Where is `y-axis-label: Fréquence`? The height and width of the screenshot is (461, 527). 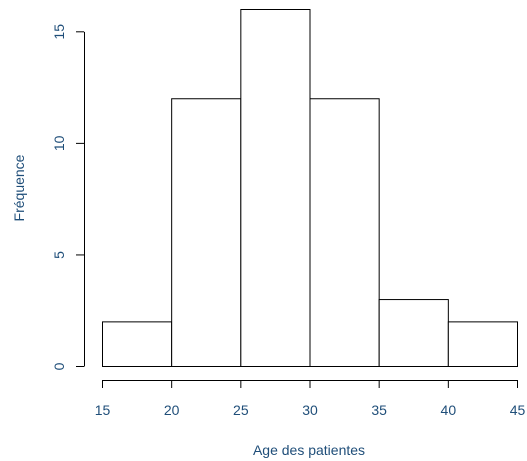
y-axis-label: Fréquence is located at coordinates (19, 187).